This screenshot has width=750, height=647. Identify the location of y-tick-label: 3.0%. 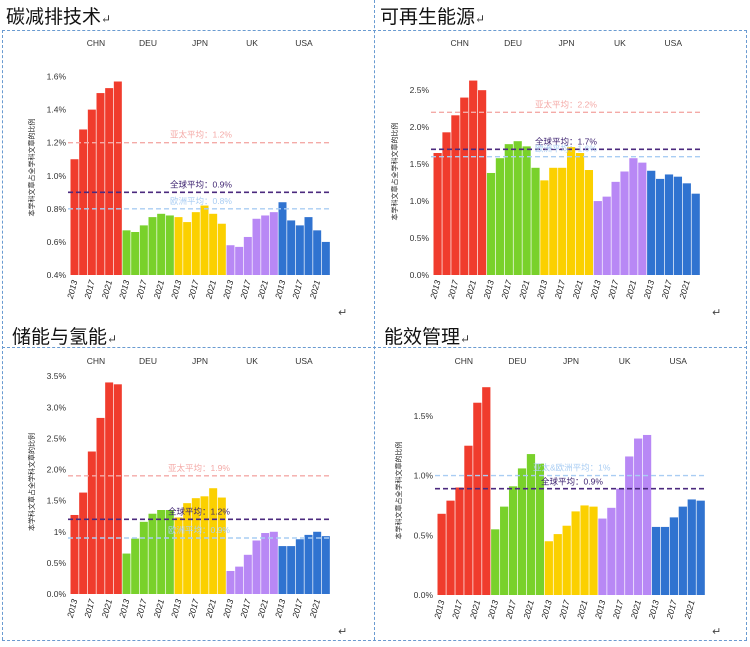
(57, 407).